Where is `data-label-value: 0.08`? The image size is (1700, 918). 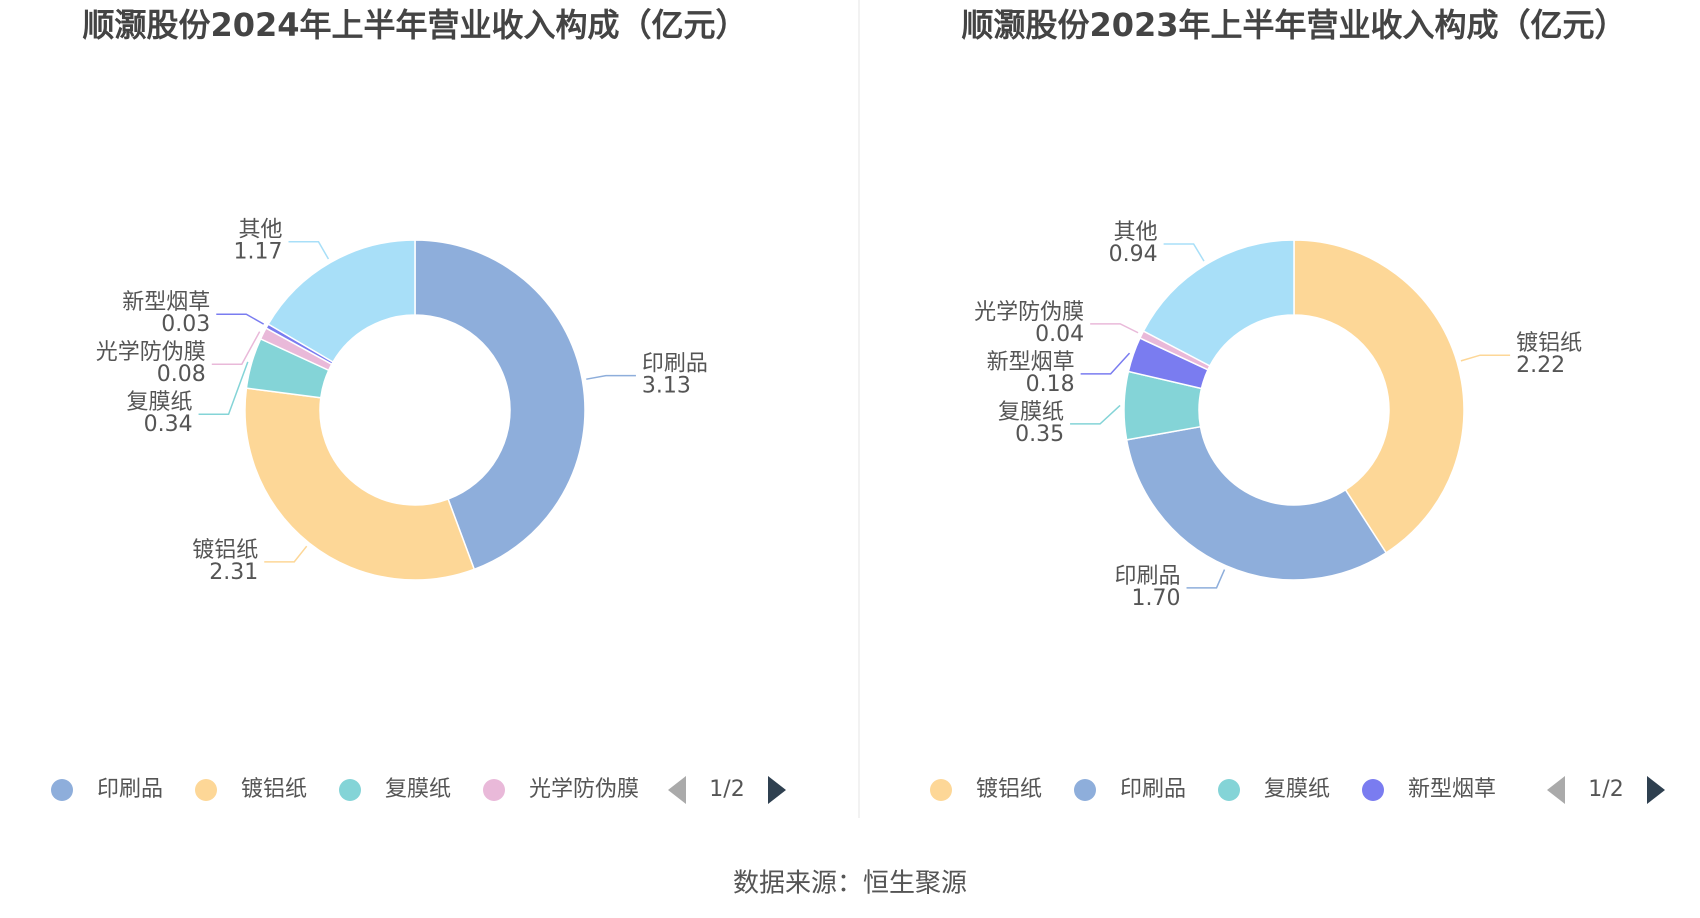 data-label-value: 0.08 is located at coordinates (181, 374).